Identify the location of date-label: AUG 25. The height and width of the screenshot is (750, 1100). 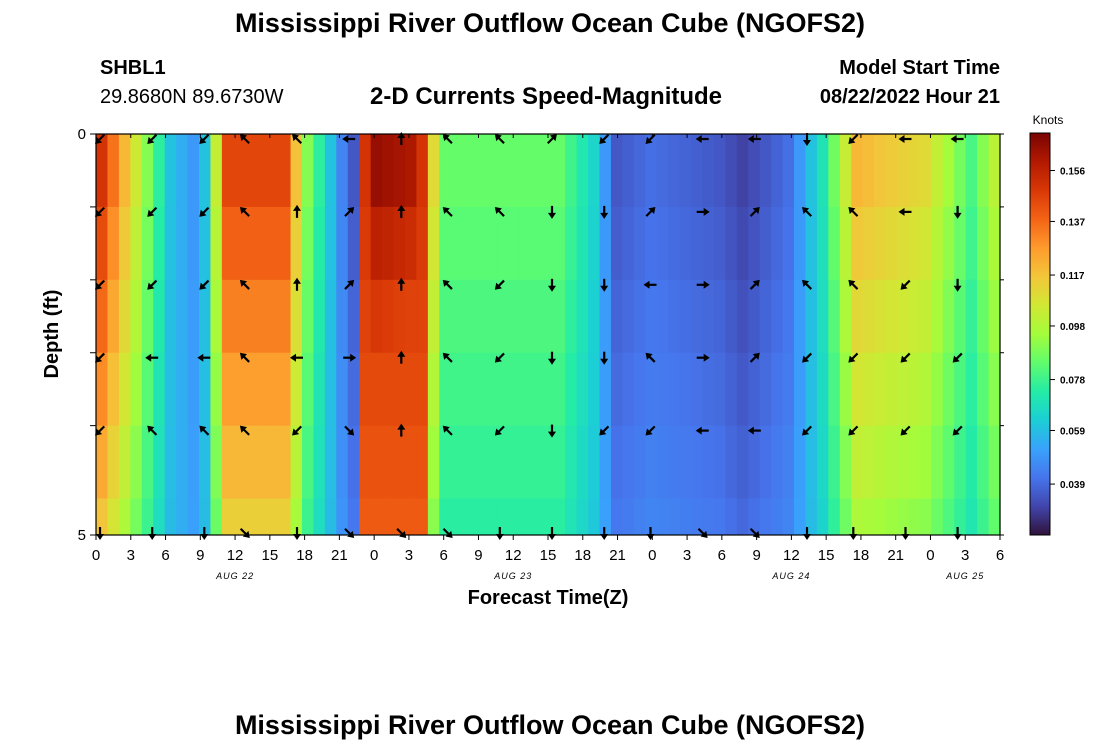
(964, 576).